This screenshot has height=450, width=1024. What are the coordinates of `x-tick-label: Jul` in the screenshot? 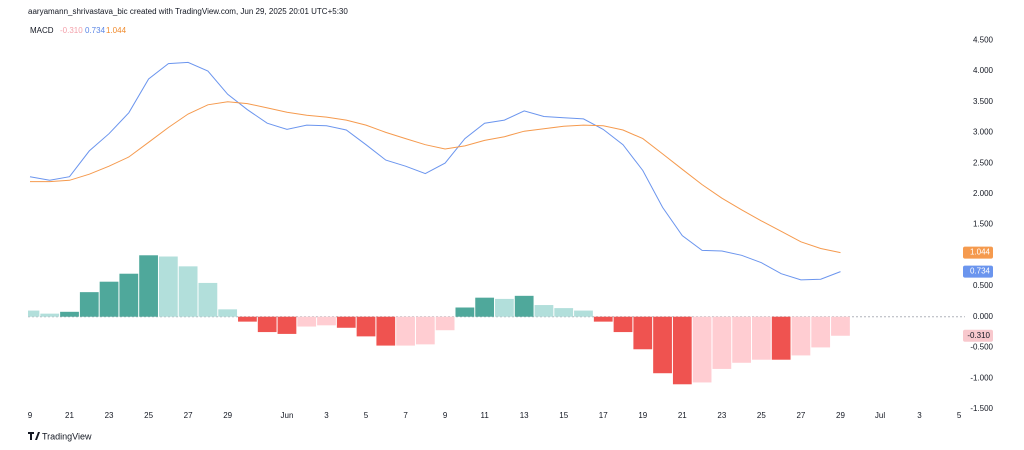 It's located at (880, 415).